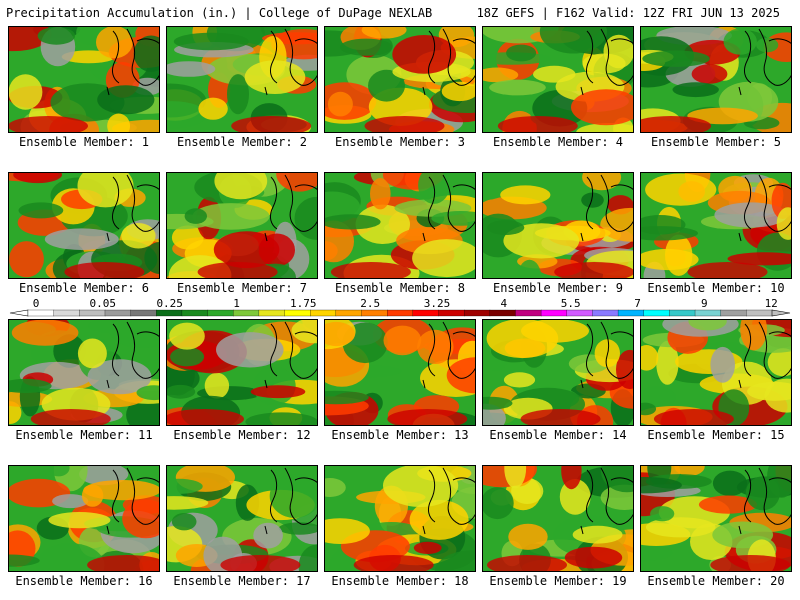 The image size is (800, 600). What do you see at coordinates (558, 142) in the screenshot?
I see `ensemble-member-label: Ensemble Member: 4` at bounding box center [558, 142].